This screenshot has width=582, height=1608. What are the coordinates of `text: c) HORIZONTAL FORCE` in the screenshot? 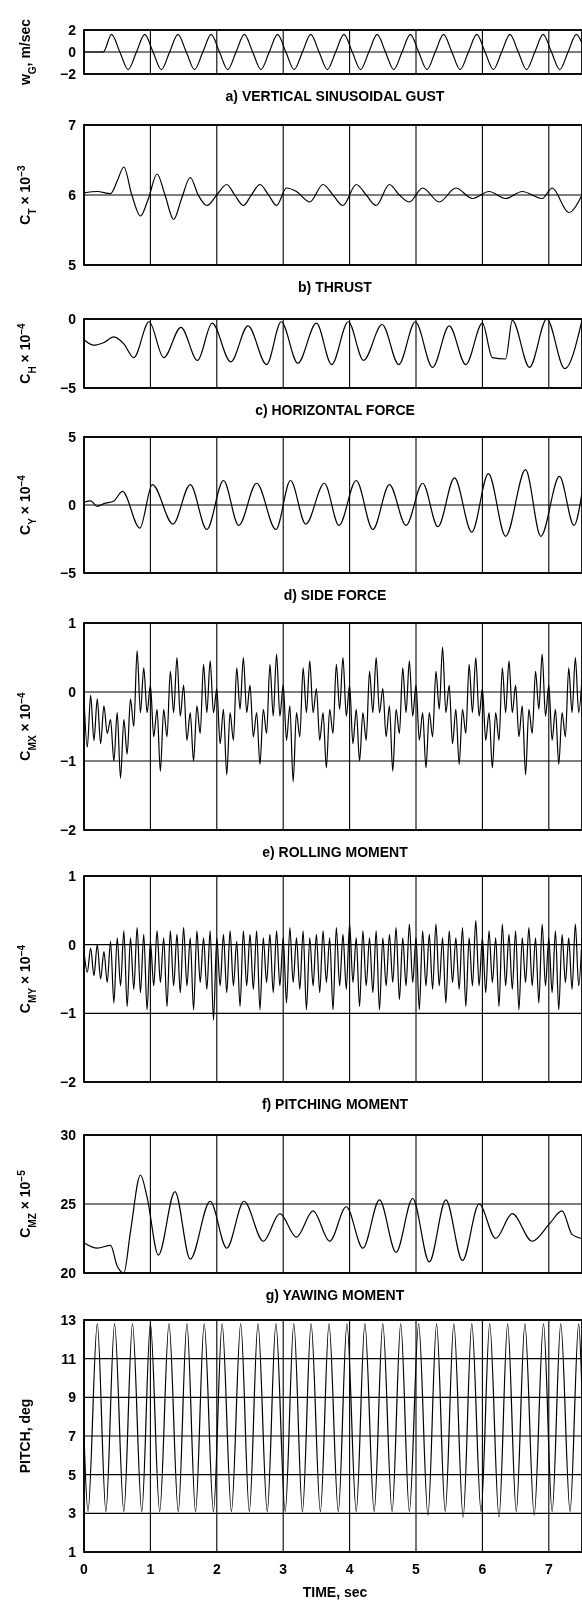 It's located at (335, 410).